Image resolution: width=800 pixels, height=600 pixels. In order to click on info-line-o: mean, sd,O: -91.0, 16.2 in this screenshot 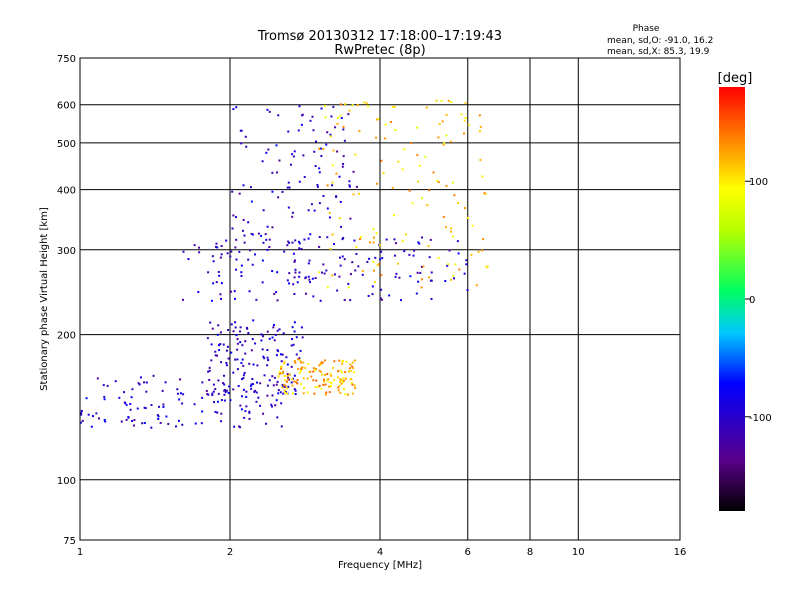, I will do `click(660, 41)`.